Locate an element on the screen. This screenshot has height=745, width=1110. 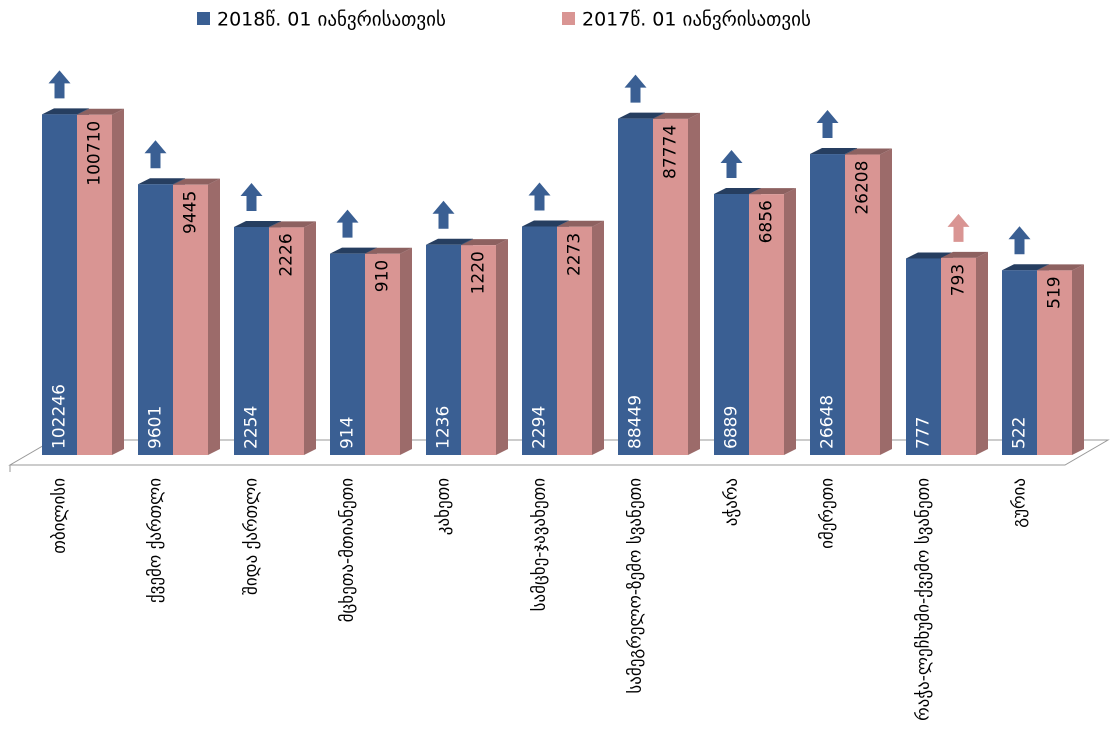
value-label: 2254 is located at coordinates (252, 427).